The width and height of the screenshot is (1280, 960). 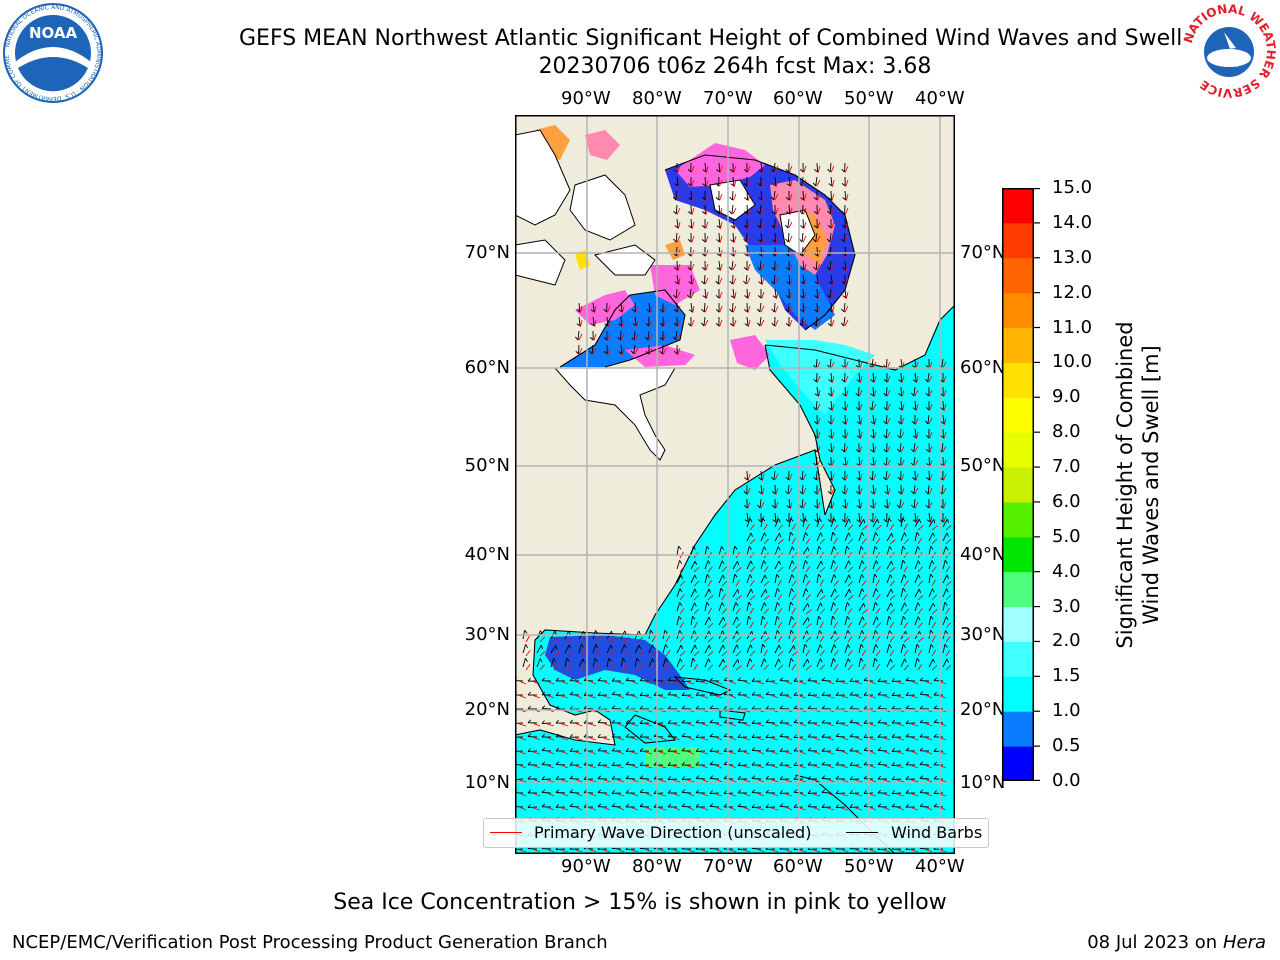 What do you see at coordinates (1066, 467) in the screenshot?
I see `colorbar-tick-label: 7.0` at bounding box center [1066, 467].